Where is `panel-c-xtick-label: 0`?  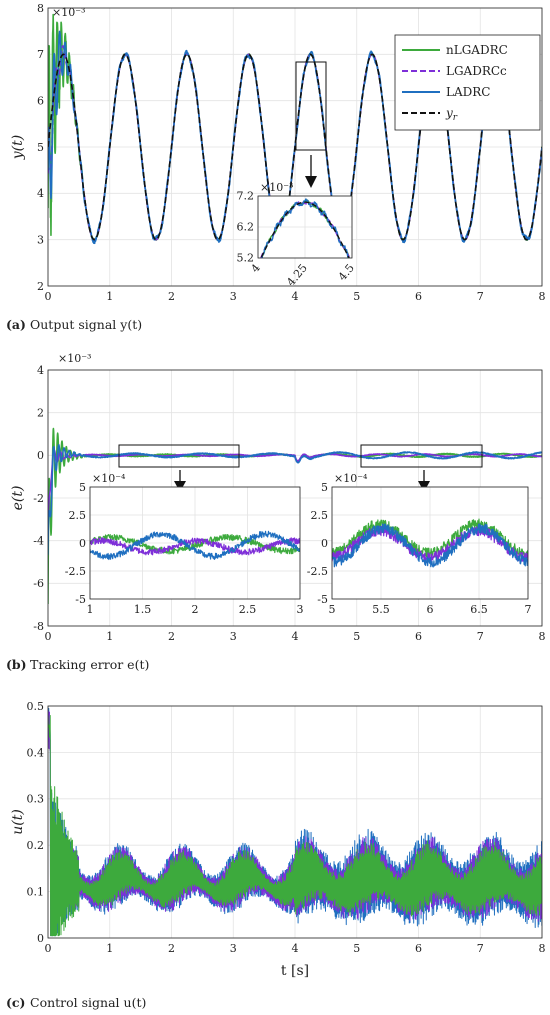
panel-c-xtick-label: 0 is located at coordinates (48, 948).